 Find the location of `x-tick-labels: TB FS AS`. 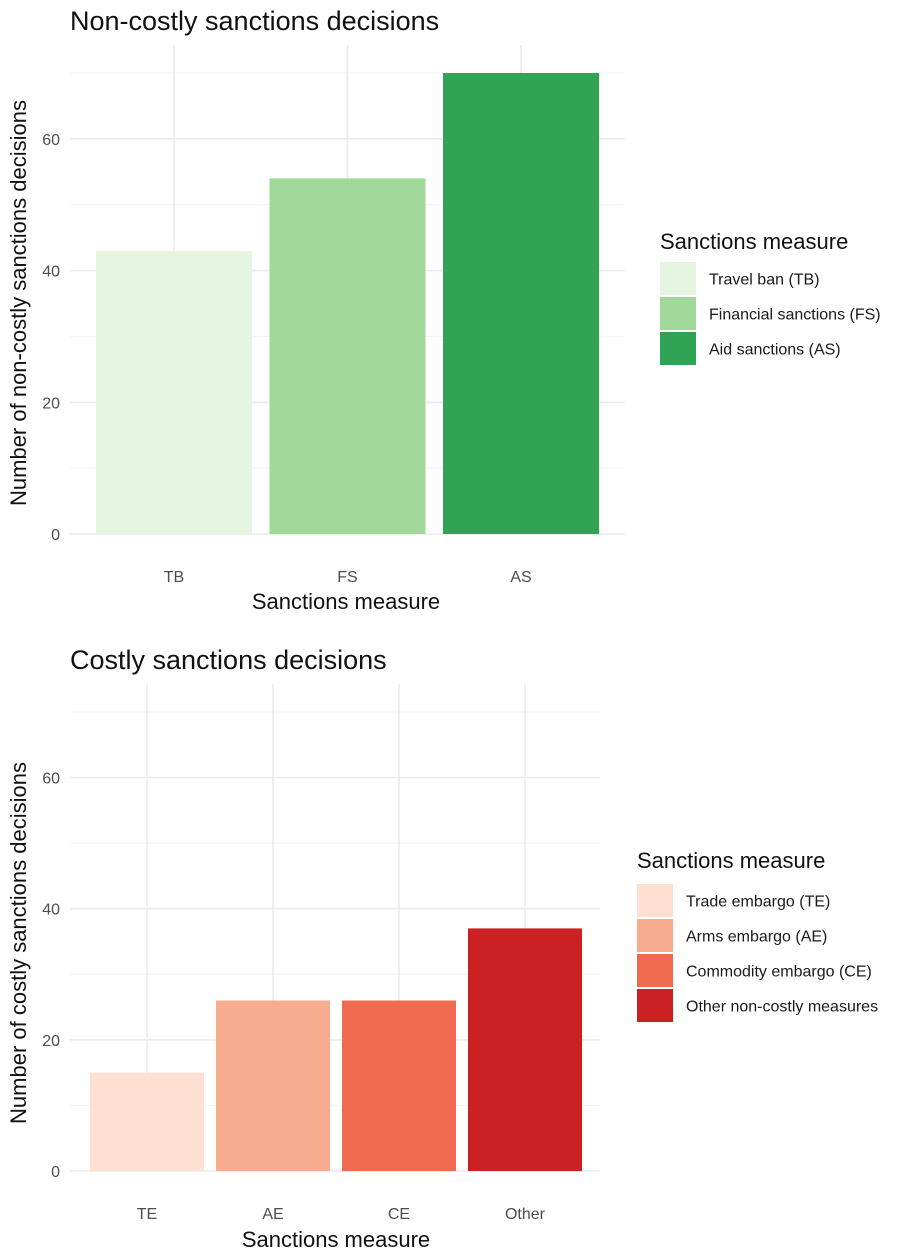

x-tick-labels: TB FS AS is located at coordinates (348, 577).